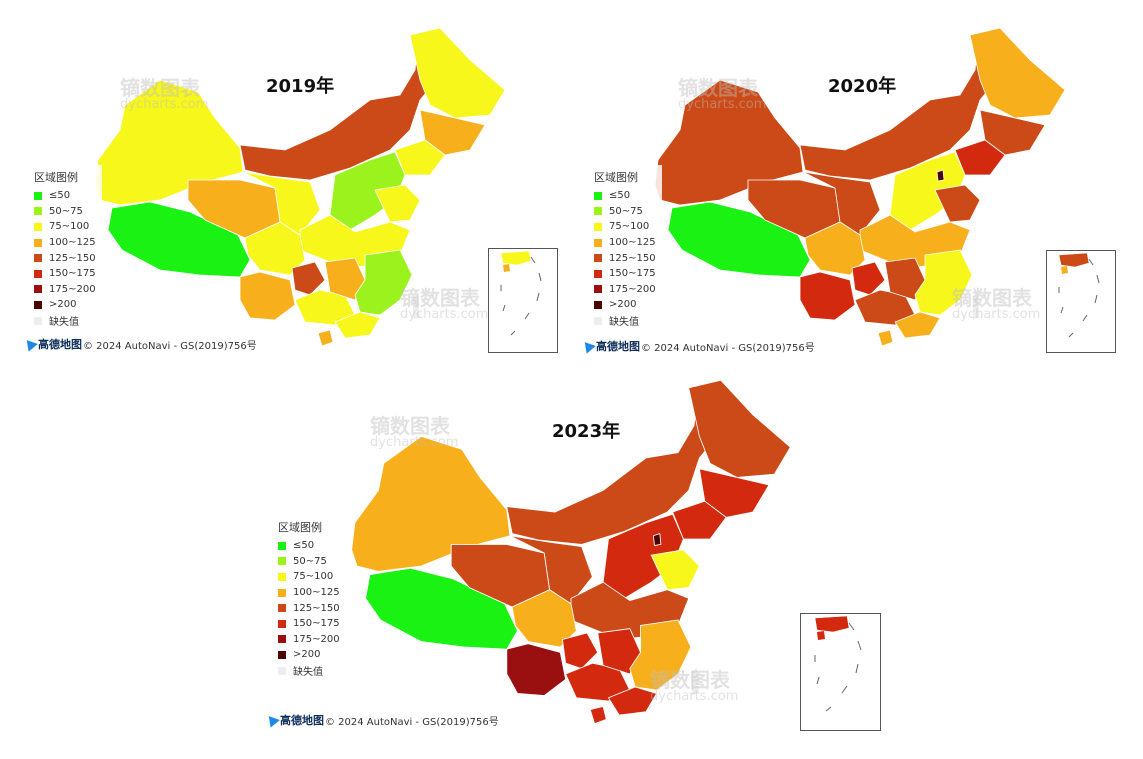 The height and width of the screenshot is (759, 1143). Describe the element at coordinates (1079, 298) in the screenshot. I see `inset-dash-line` at that location.